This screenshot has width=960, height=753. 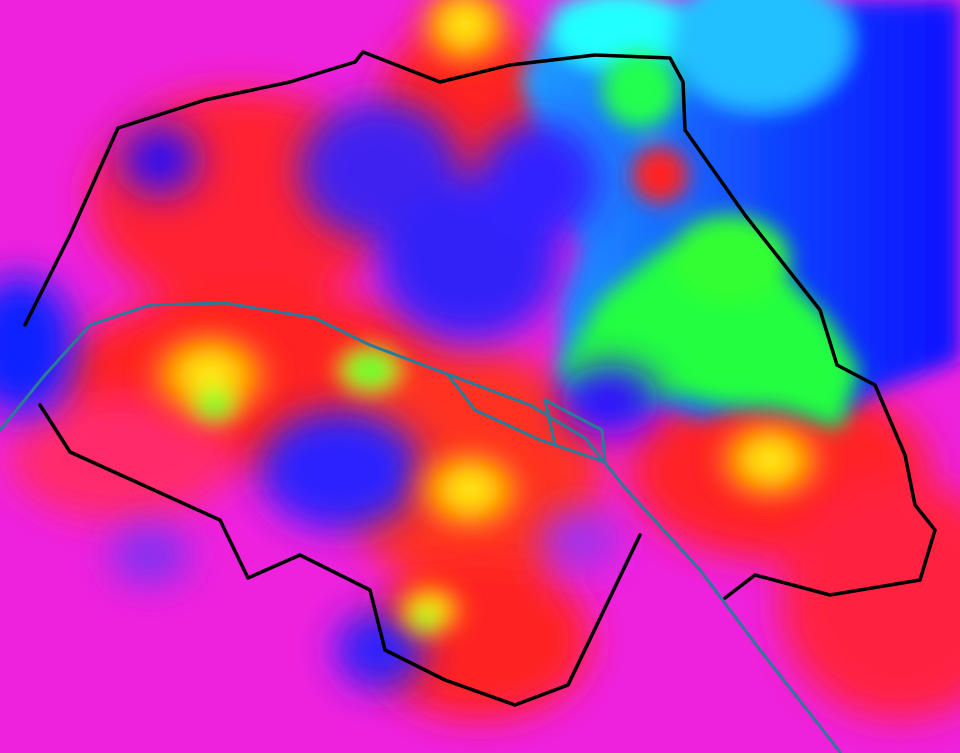 I want to click on river-island-channel, so click(x=526, y=418).